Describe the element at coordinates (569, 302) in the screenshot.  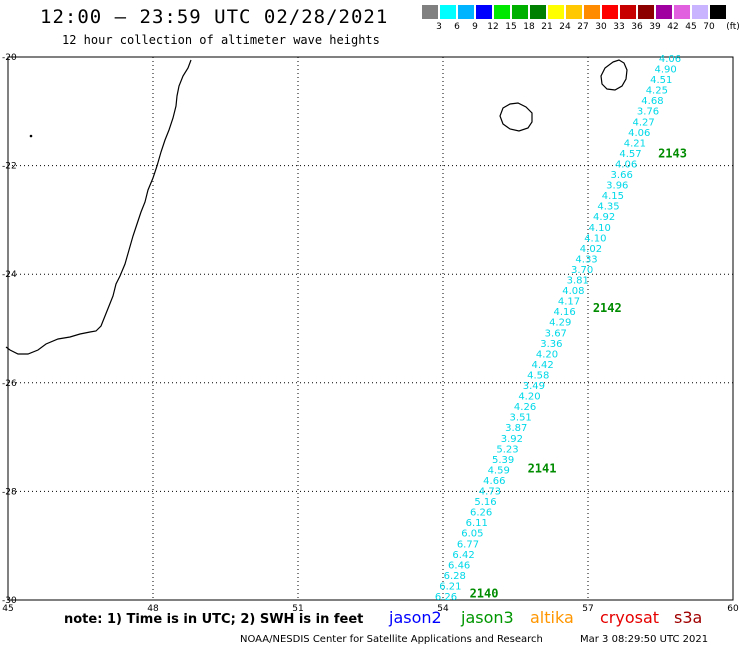
I see `swh-value: 4.17` at that location.